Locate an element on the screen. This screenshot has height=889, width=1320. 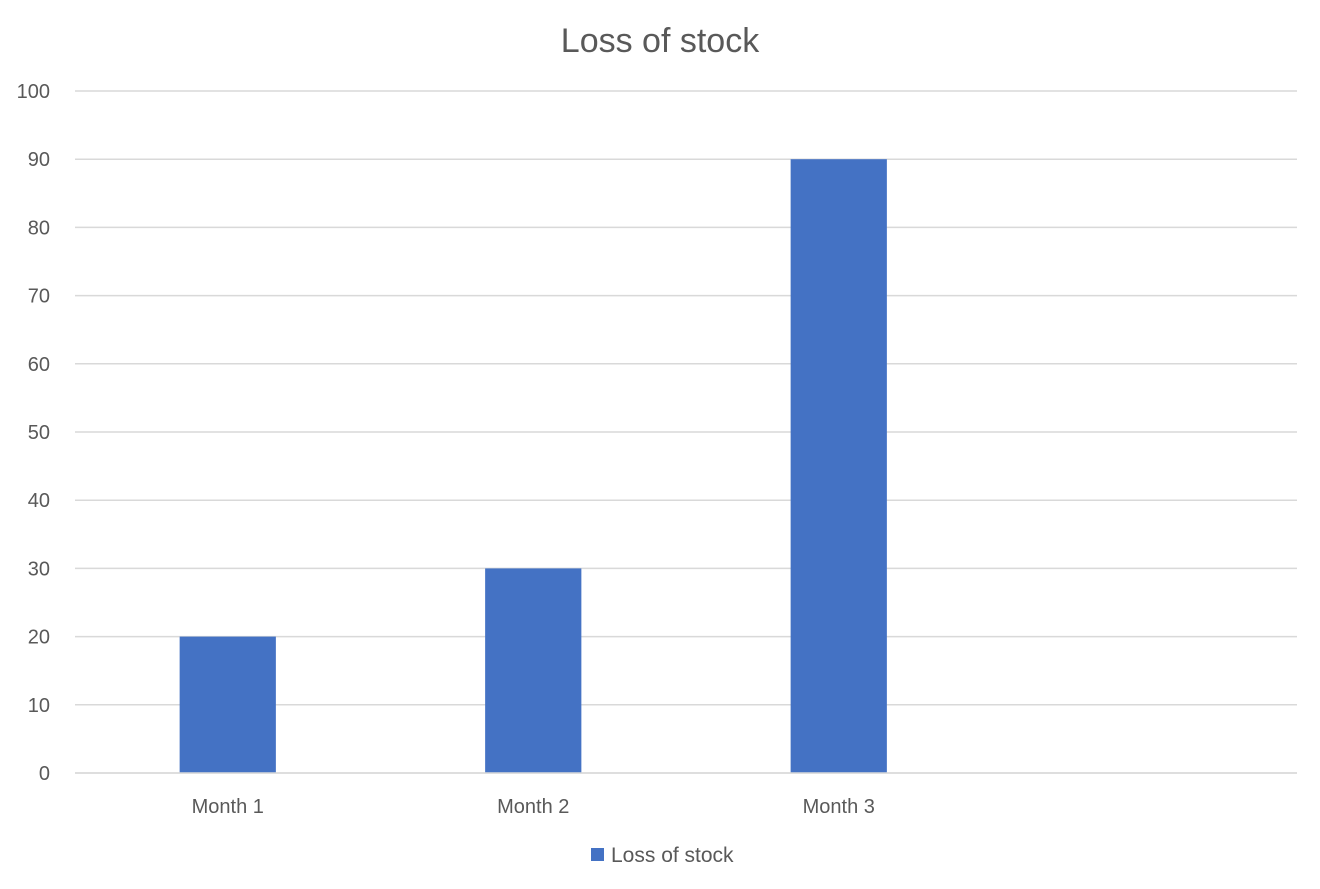
y-tick-label: 40 is located at coordinates (39, 501).